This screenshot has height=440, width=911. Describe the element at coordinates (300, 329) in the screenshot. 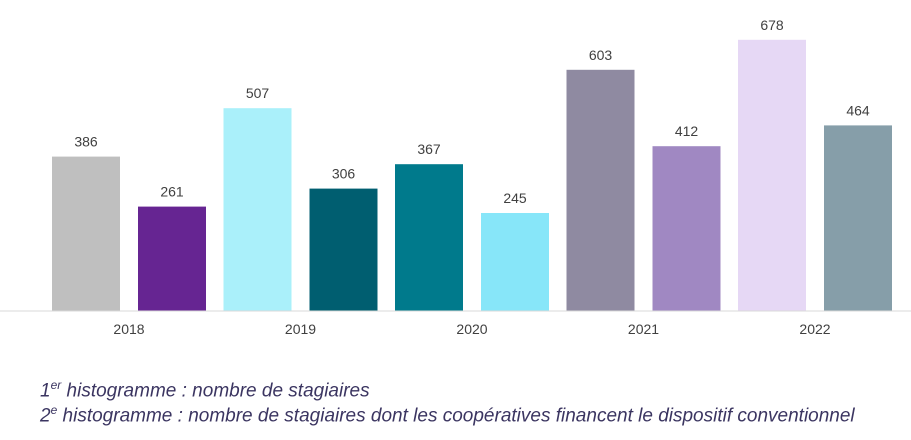

I see `x-tick-label-2019: 2019` at that location.